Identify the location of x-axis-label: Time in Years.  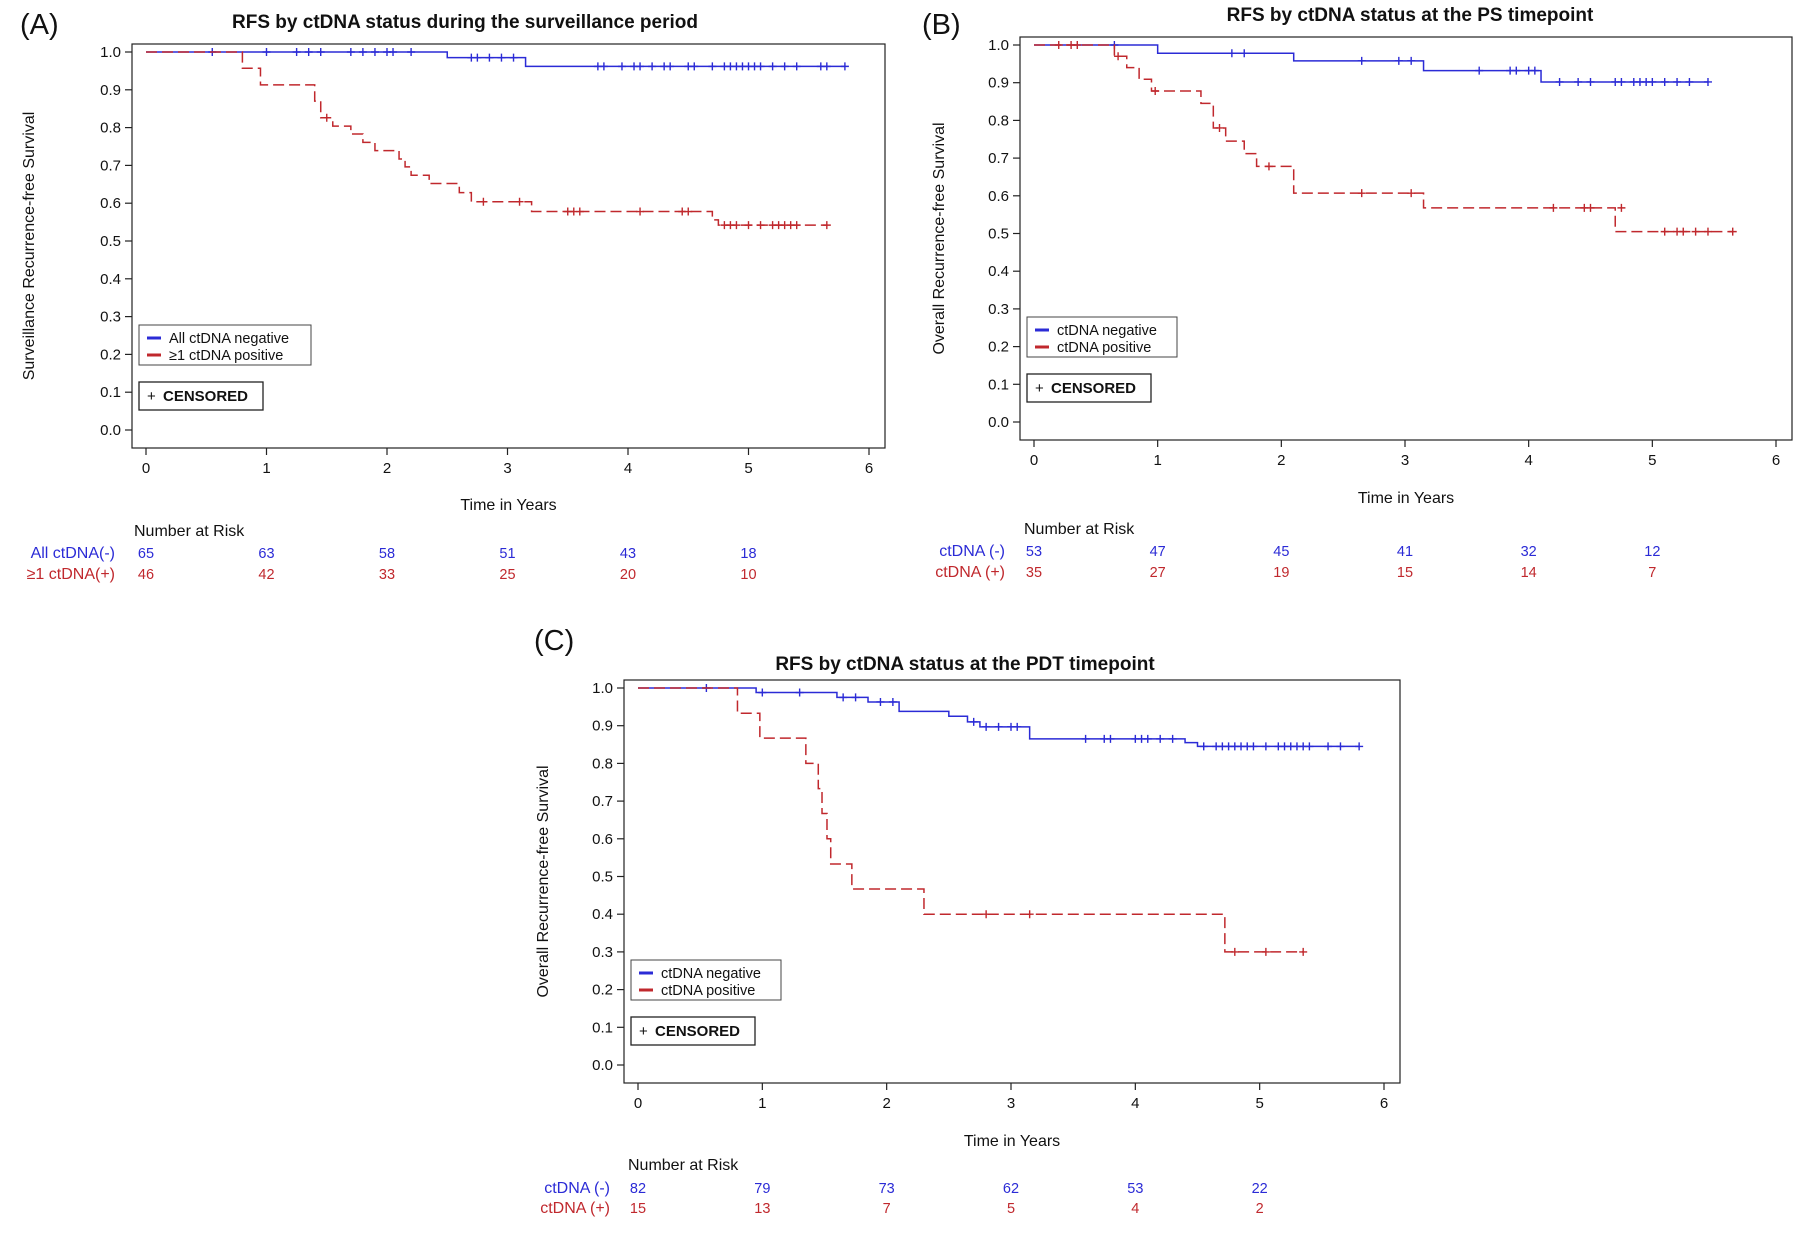
(1012, 1141).